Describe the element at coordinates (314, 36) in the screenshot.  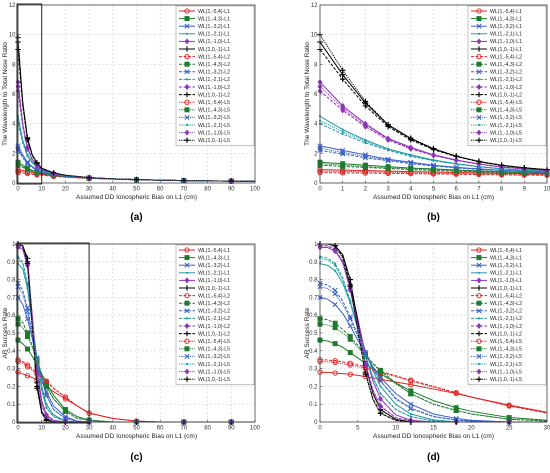
I see `y-tick-label: 10` at that location.